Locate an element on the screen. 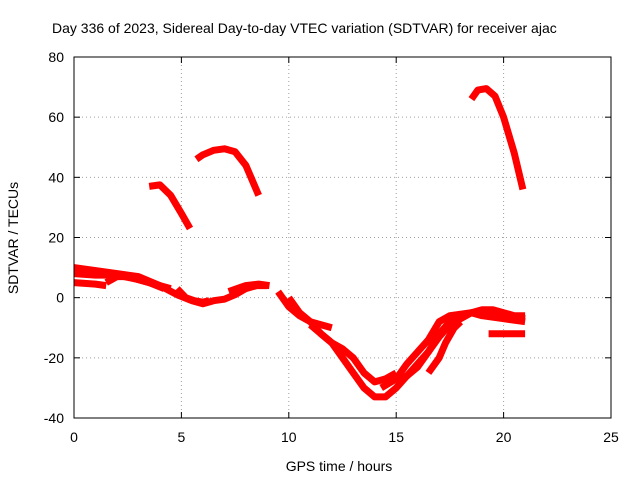 The height and width of the screenshot is (480, 640). series-line-arc-l is located at coordinates (452, 350).